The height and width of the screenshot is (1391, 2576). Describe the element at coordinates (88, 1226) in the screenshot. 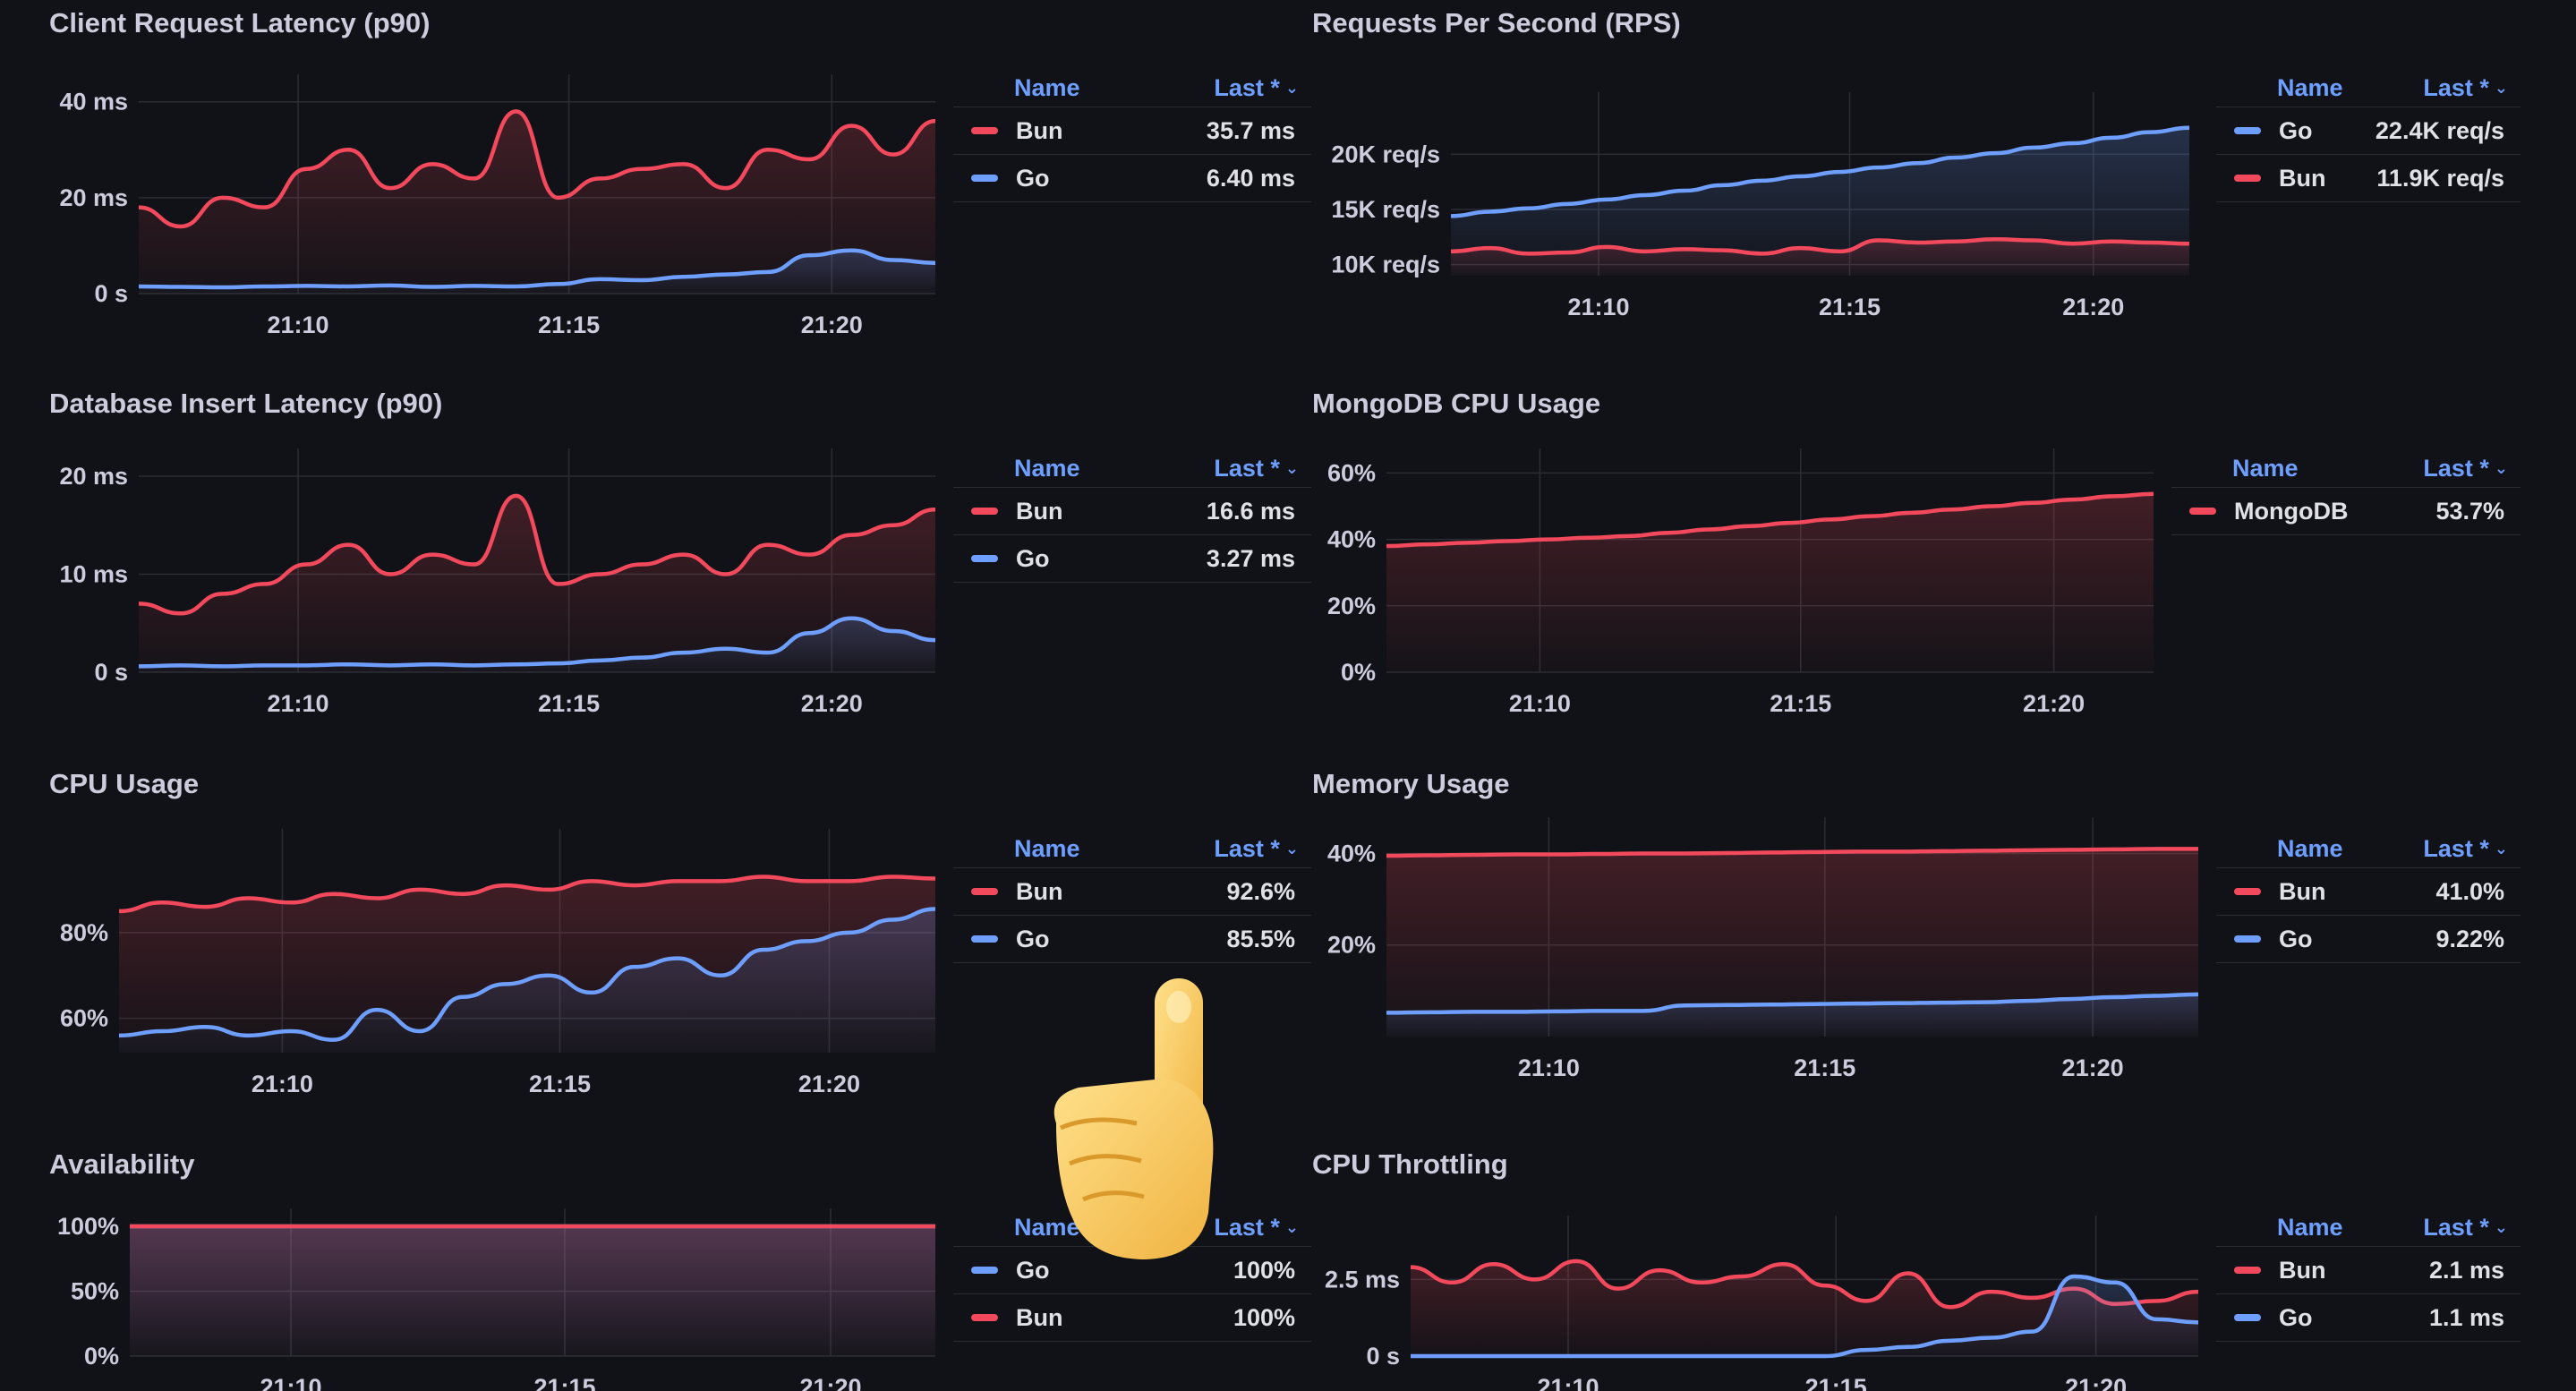

I see `y-tick-label: 100%` at that location.